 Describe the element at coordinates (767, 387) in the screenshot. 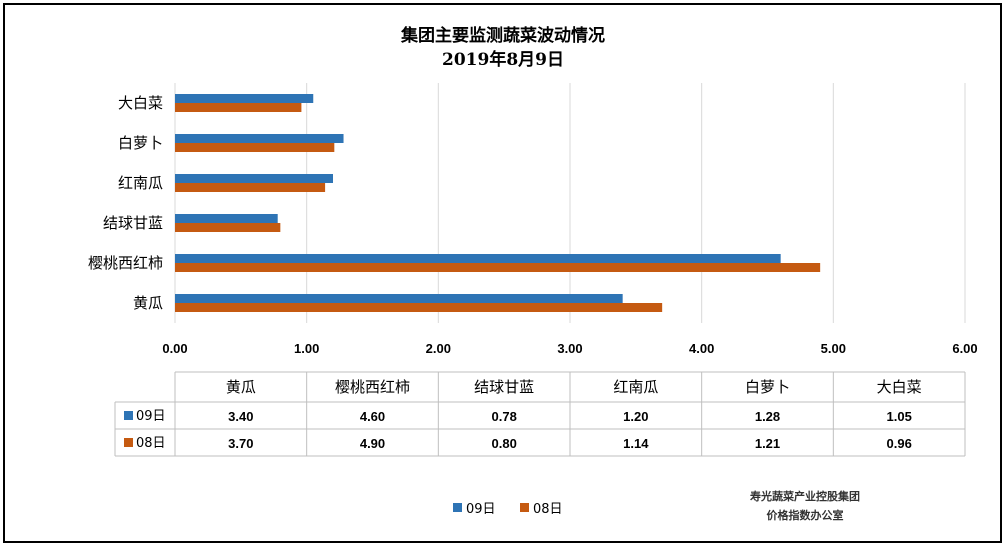

I see `table-header-cell: 白萝卜` at that location.